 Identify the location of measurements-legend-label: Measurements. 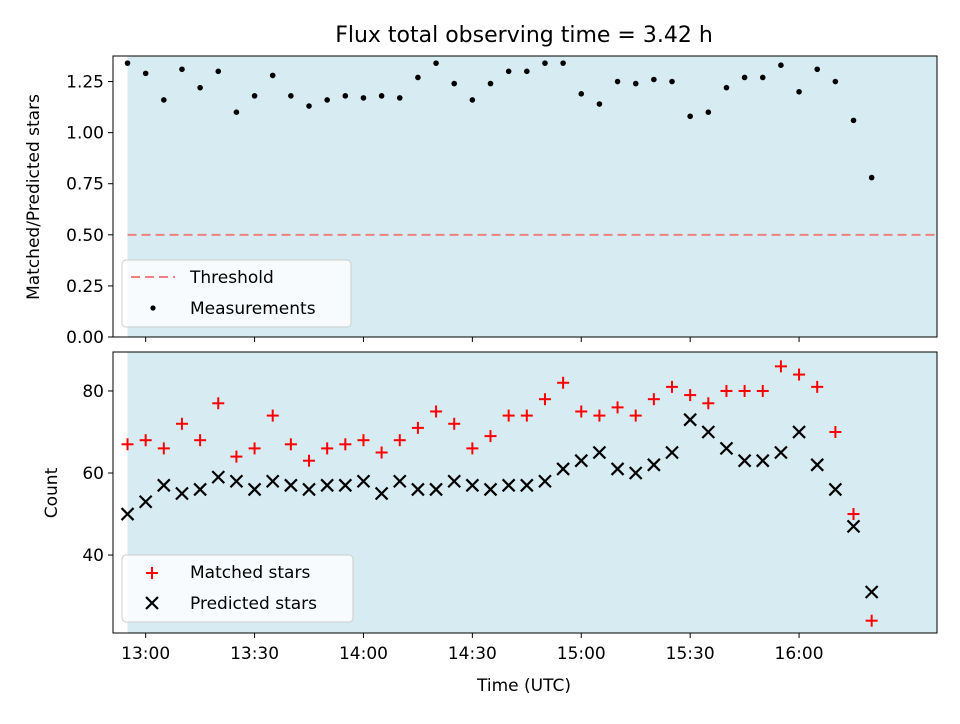
(253, 309).